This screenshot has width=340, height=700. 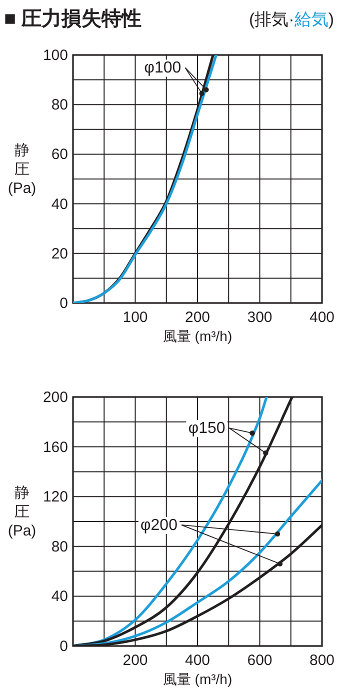 What do you see at coordinates (163, 68) in the screenshot?
I see `annotation: φ100` at bounding box center [163, 68].